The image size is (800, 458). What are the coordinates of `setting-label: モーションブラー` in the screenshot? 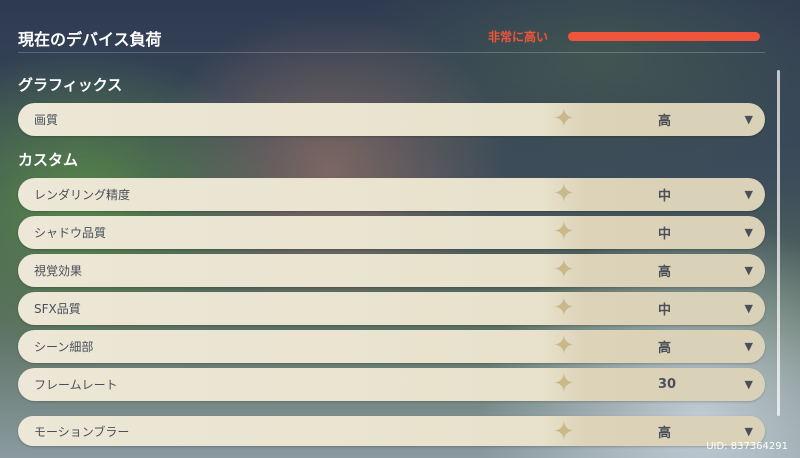 It's located at (82, 431).